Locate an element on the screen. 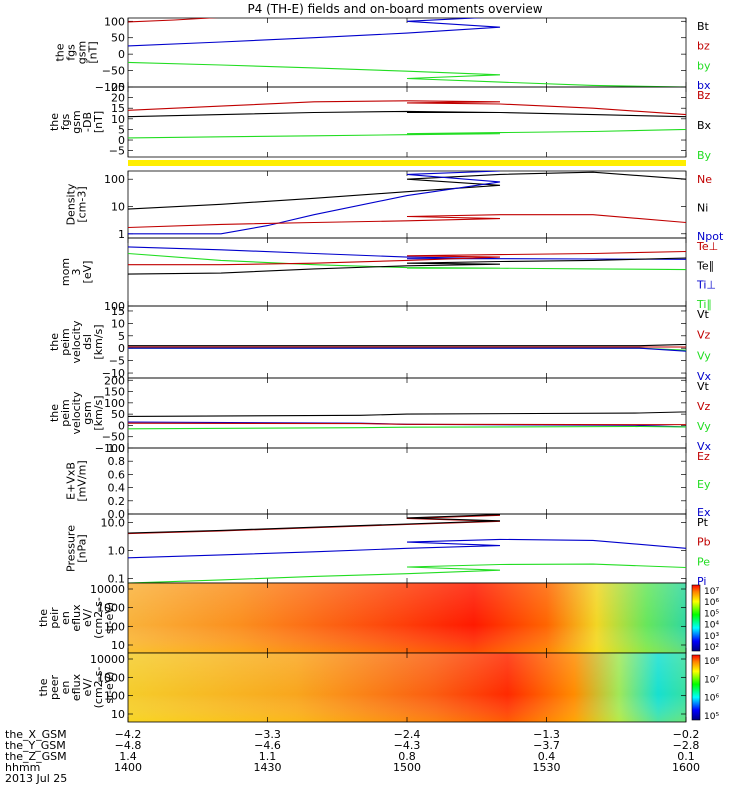 This screenshot has height=800, width=750. panel-density: 100 10 1 Density[cm-3] Ne Ni Npot is located at coordinates (394, 206).